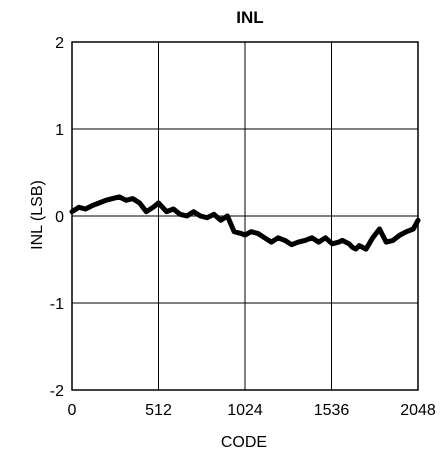 The height and width of the screenshot is (460, 445). Describe the element at coordinates (418, 410) in the screenshot. I see `x-tick-label-4: 2048` at that location.